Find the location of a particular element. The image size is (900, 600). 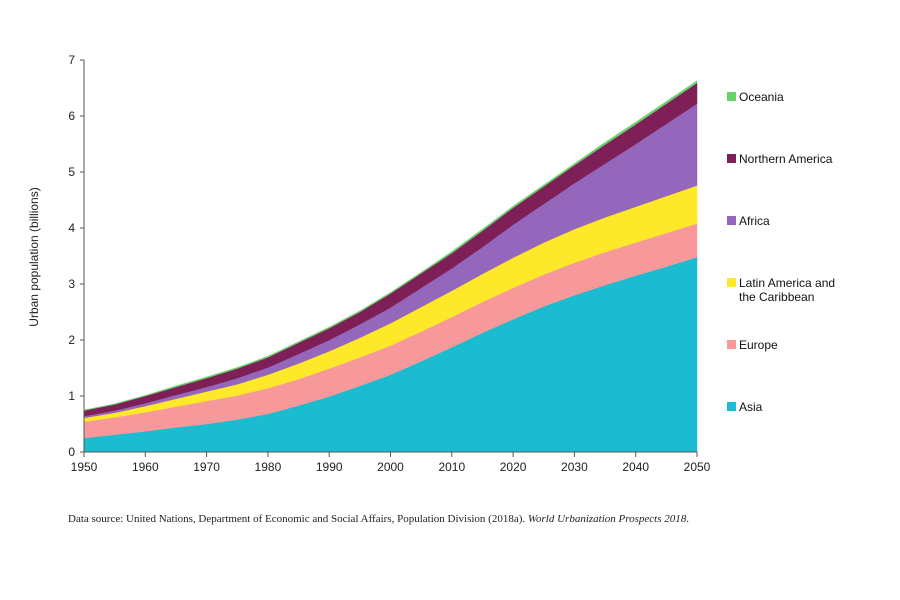

legend-label: Europe is located at coordinates (758, 345).